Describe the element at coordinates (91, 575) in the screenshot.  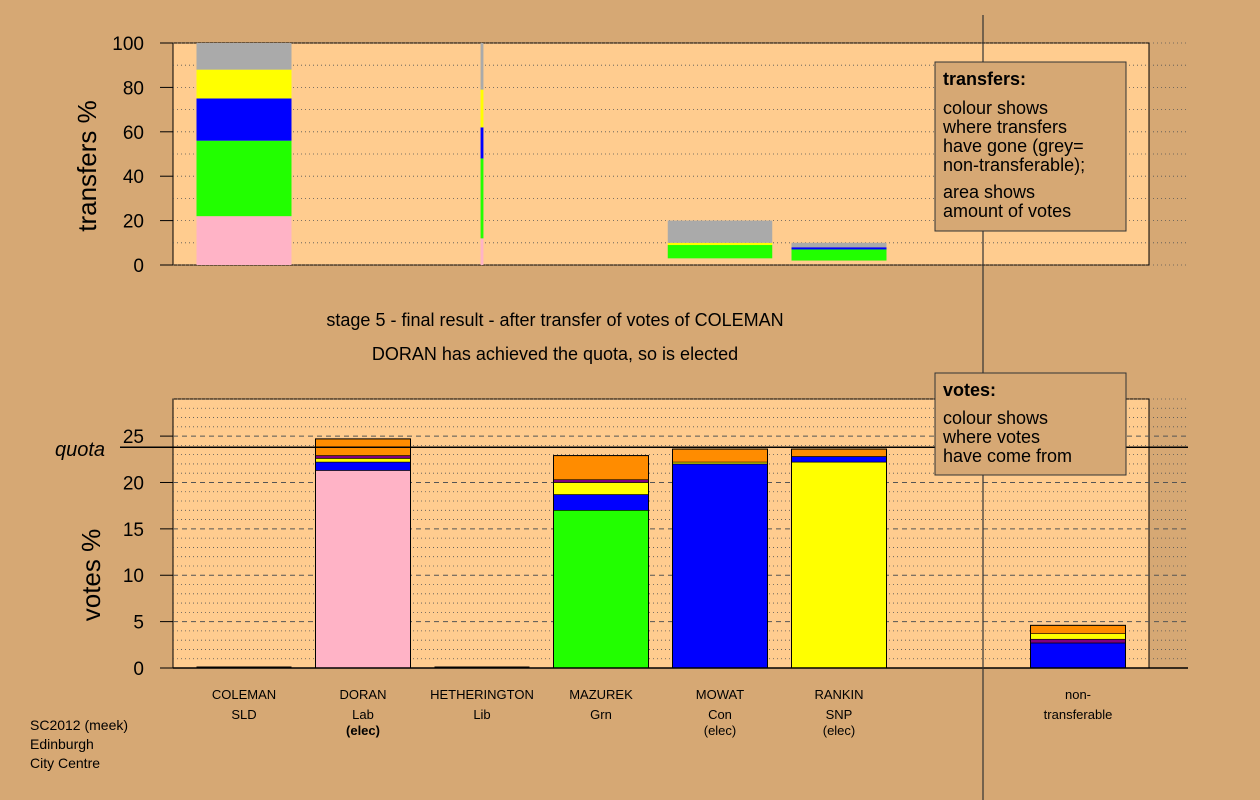
I see `votes-y-axis-title: votes %` at that location.